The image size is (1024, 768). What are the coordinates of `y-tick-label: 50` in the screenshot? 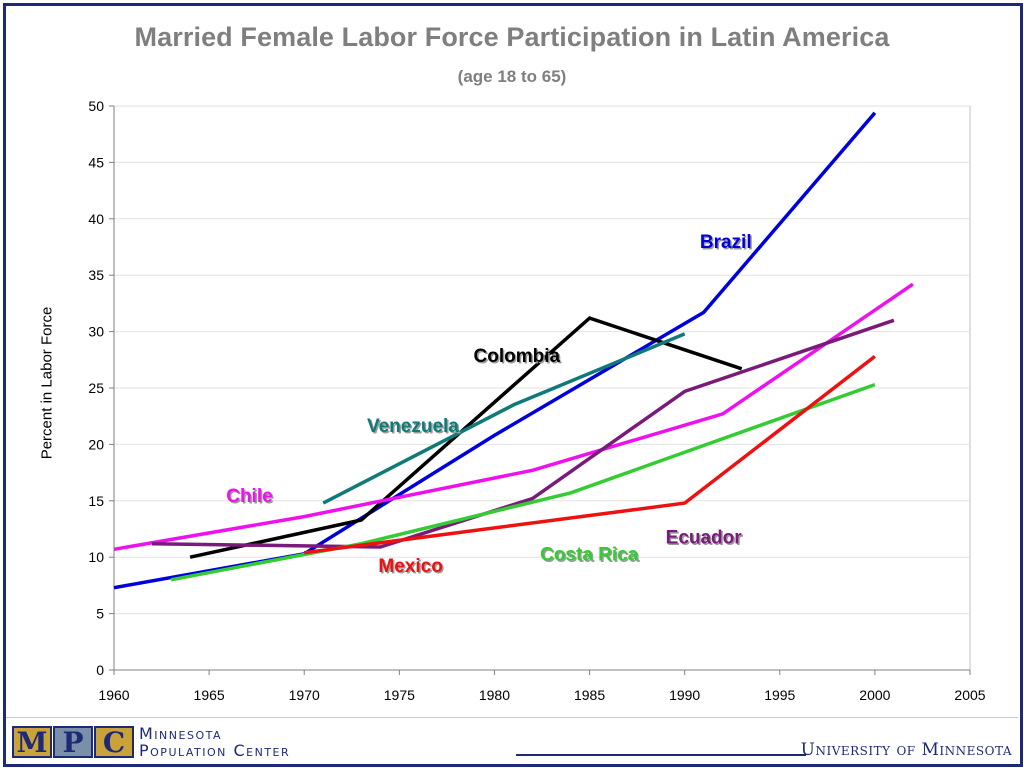 It's located at (96, 106).